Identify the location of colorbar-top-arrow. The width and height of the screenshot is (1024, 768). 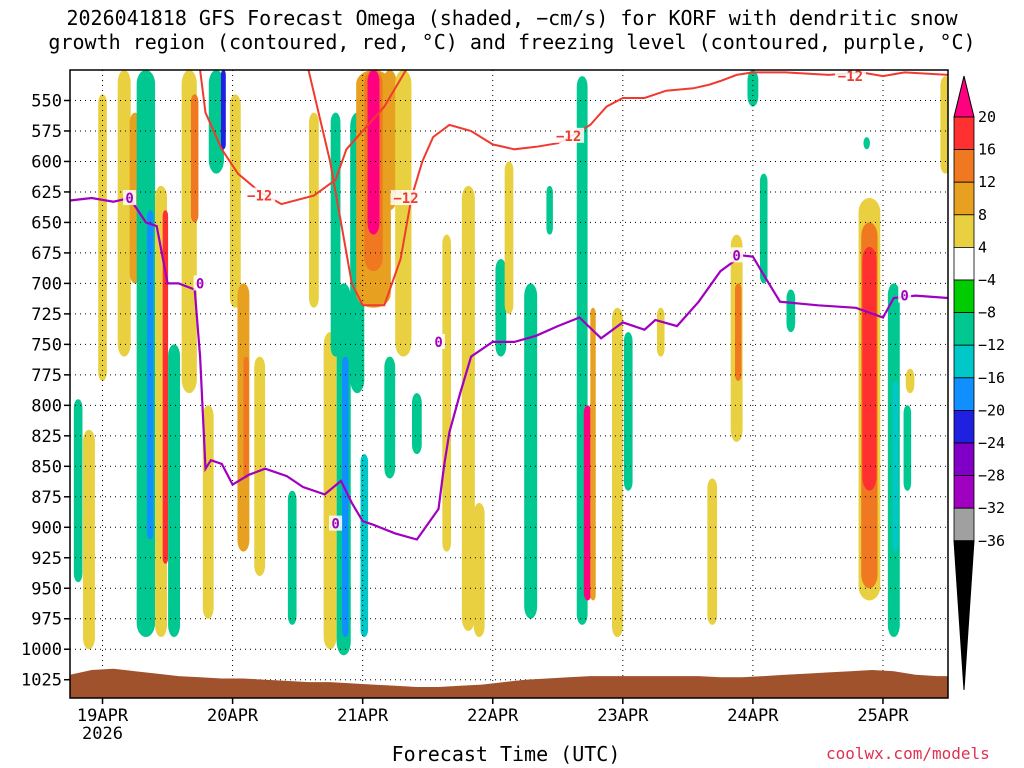
(964, 96).